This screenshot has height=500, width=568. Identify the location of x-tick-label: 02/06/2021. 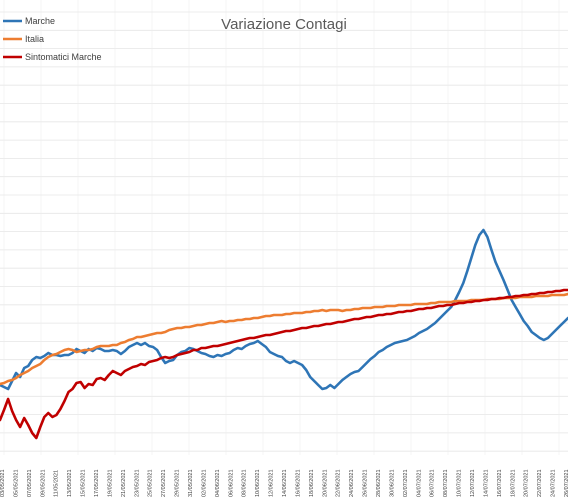
(204, 483).